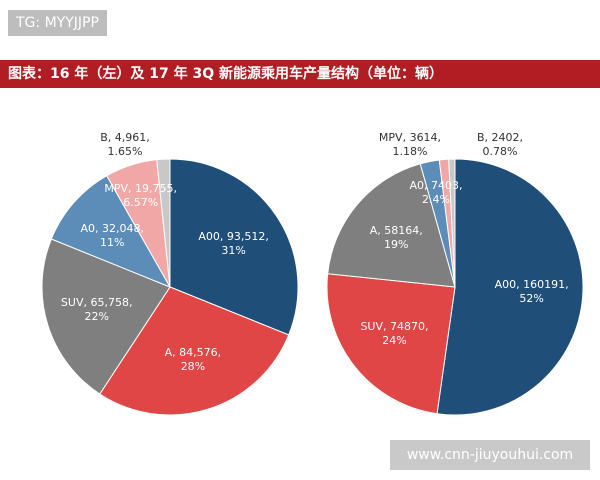  I want to click on data-label: A, 58164, 19%, so click(396, 237).